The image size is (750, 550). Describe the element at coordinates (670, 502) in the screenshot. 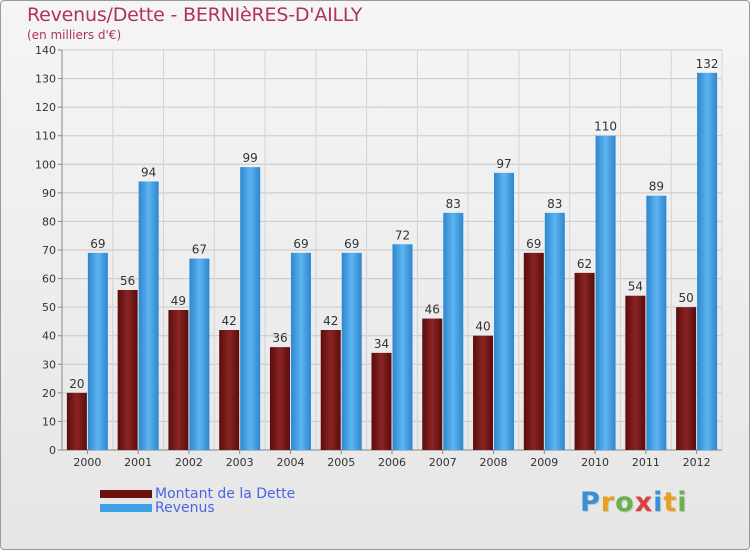

I see `logo-letter: t` at that location.